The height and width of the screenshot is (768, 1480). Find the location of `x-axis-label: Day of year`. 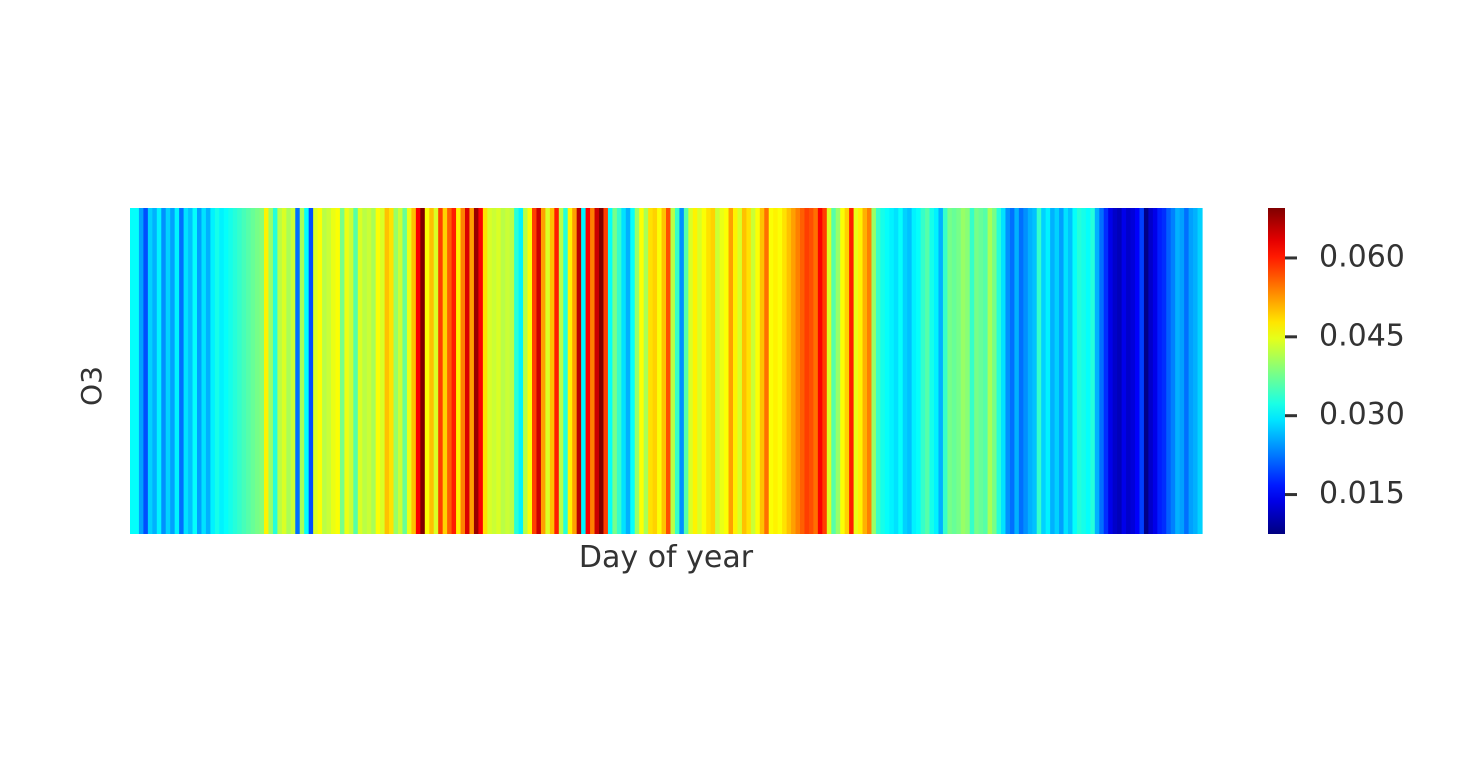

x-axis-label: Day of year is located at coordinates (666, 557).